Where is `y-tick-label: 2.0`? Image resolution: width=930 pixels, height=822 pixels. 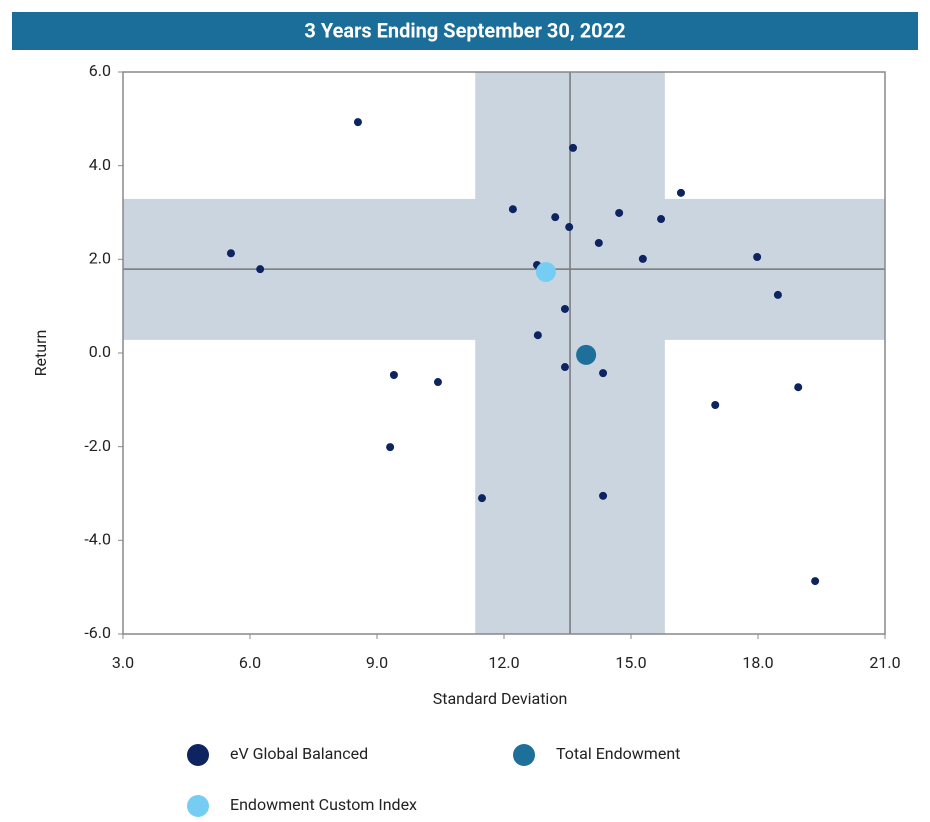 y-tick-label: 2.0 is located at coordinates (100, 258).